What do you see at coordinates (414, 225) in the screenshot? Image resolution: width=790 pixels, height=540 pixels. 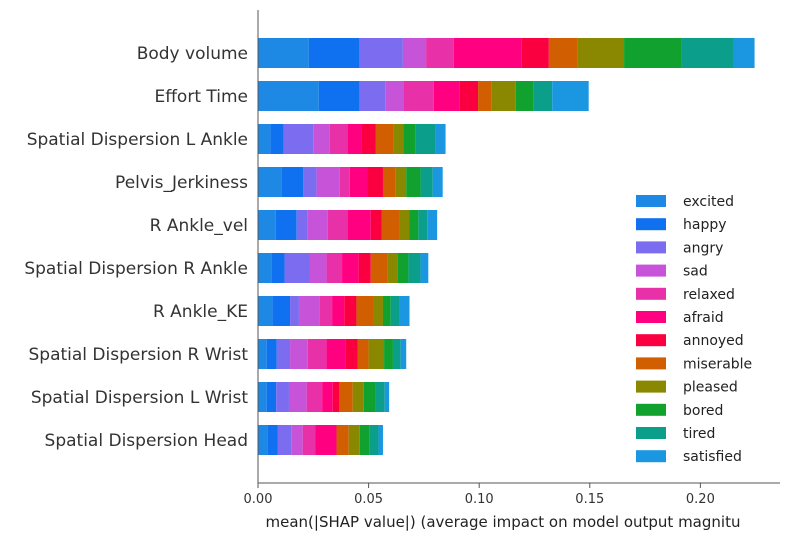 I see `bar-r-ankle-vel-bored` at bounding box center [414, 225].